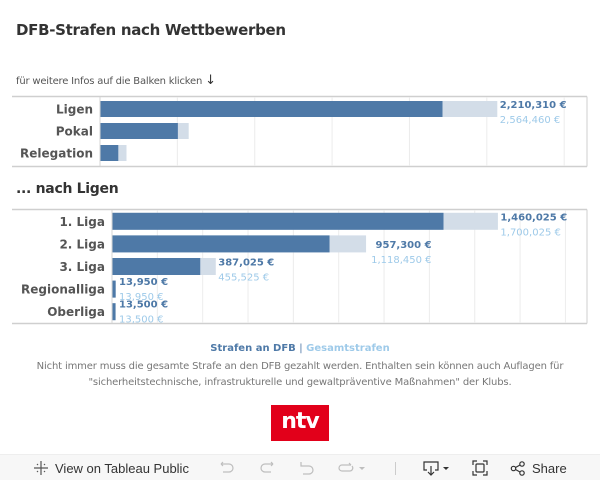  Describe the element at coordinates (109, 153) in the screenshot. I see `bar-dfb-relegation` at that location.